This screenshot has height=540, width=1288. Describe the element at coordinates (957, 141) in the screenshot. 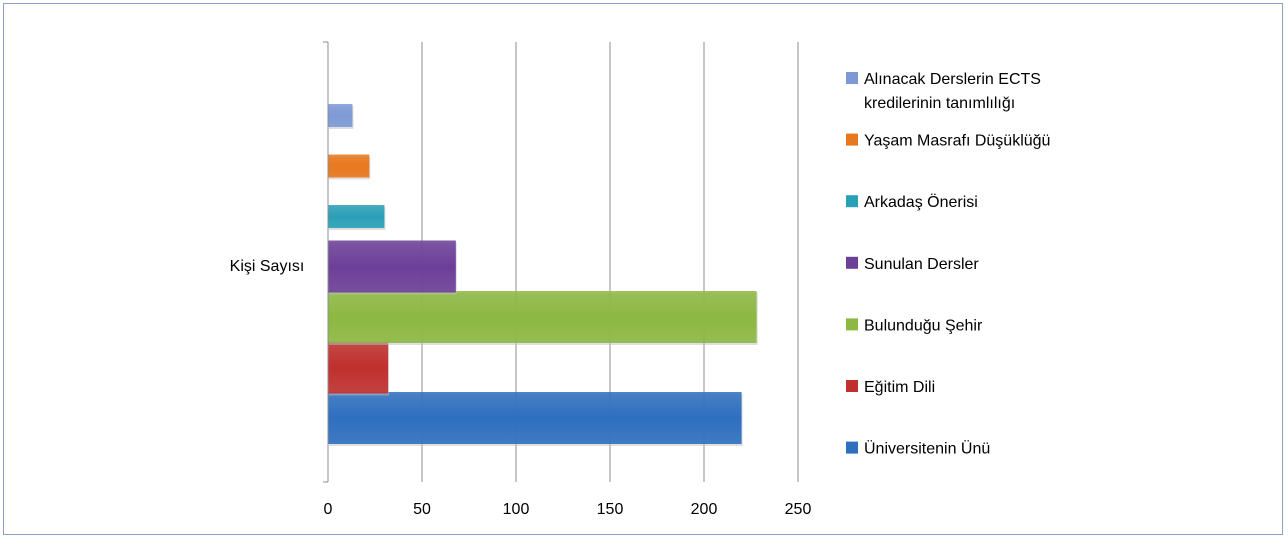

I see `legend-label: Yaşam Masrafı Düşüklüğü` at that location.